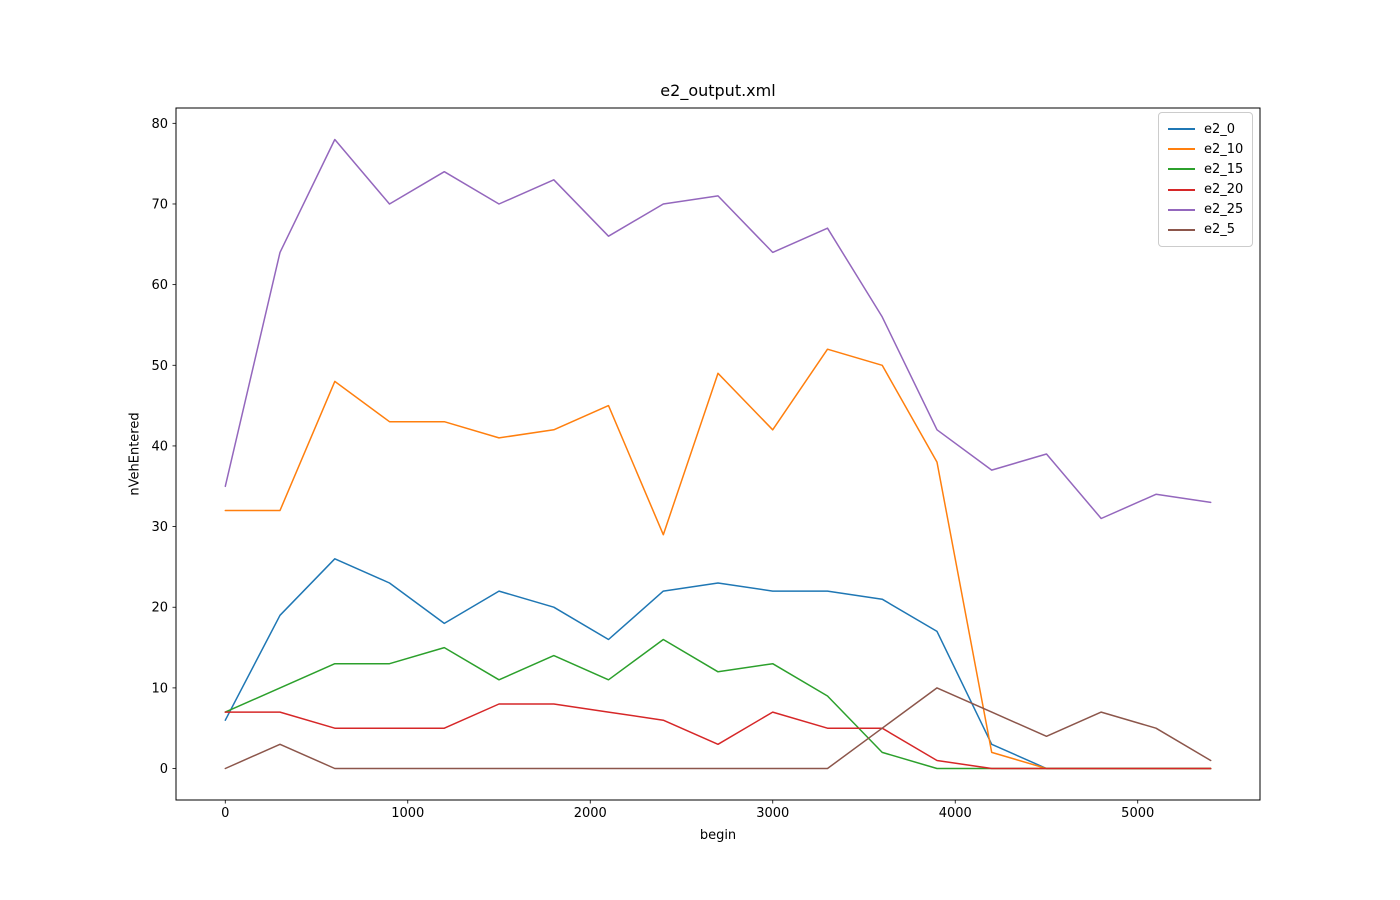  Describe the element at coordinates (159, 688) in the screenshot. I see `y-tick-label: 10` at that location.